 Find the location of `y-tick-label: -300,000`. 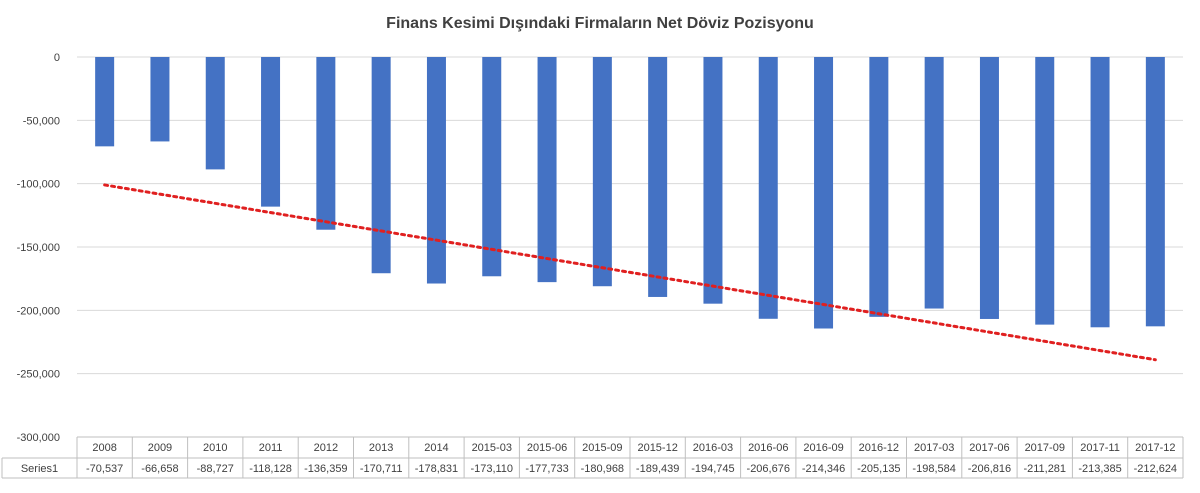

y-tick-label: -300,000 is located at coordinates (38, 438).